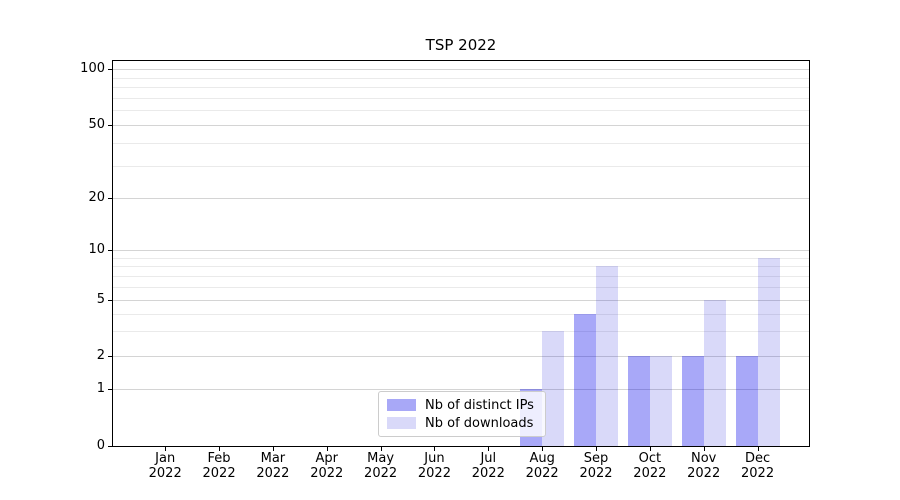  What do you see at coordinates (219, 466) in the screenshot?
I see `x-tick-label: Feb 2022` at bounding box center [219, 466].